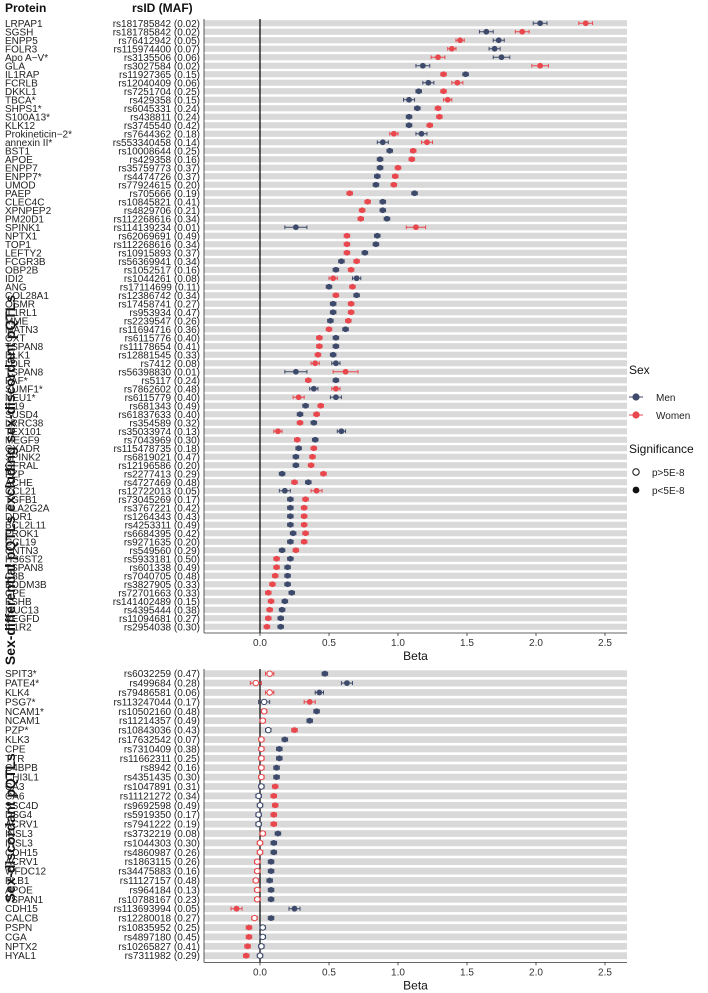 The height and width of the screenshot is (993, 708). Describe the element at coordinates (159, 500) in the screenshot. I see `rsid-label: rs73045269 (0.17)` at that location.